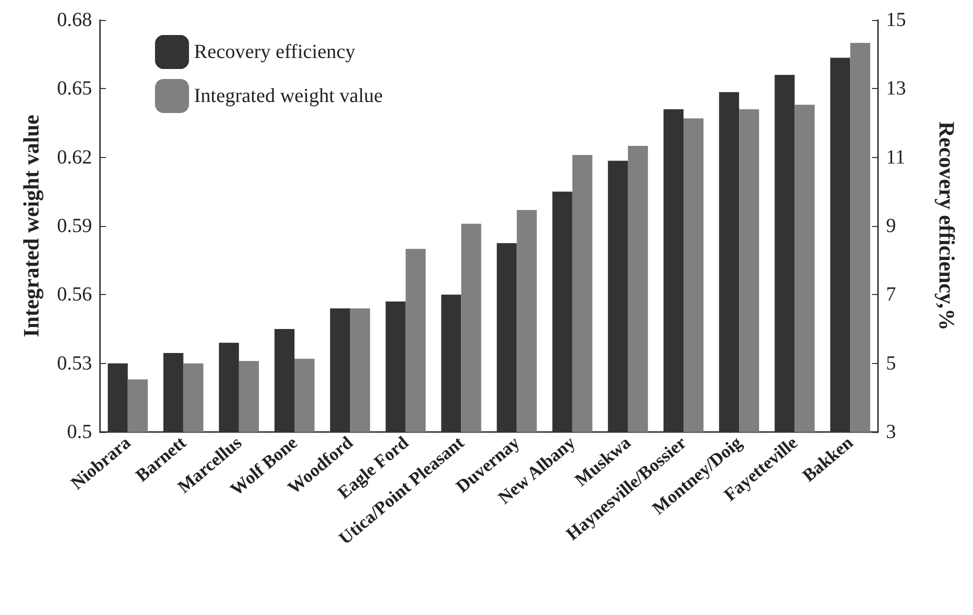 This screenshot has height=615, width=973. What do you see at coordinates (891, 295) in the screenshot?
I see `y2-tick-label: 7` at bounding box center [891, 295].